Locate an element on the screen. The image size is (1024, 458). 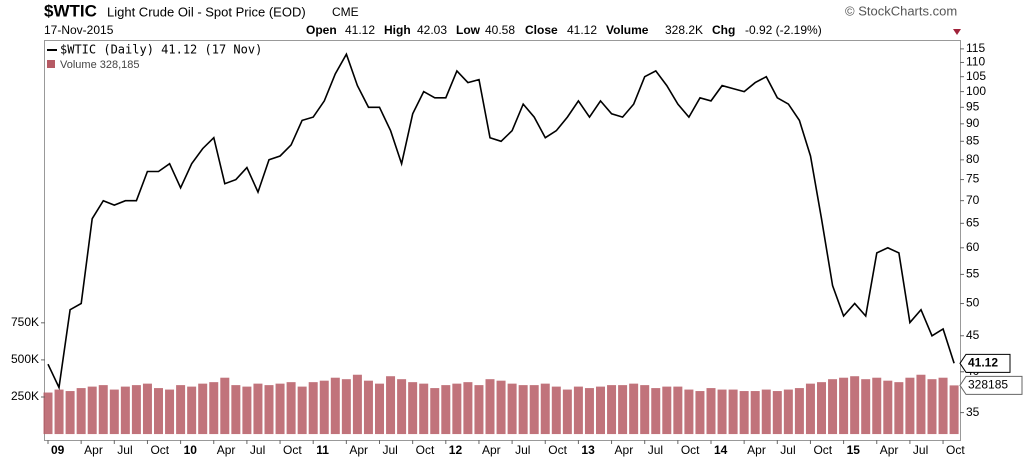
y2-tick-label: 250K is located at coordinates (25, 396).